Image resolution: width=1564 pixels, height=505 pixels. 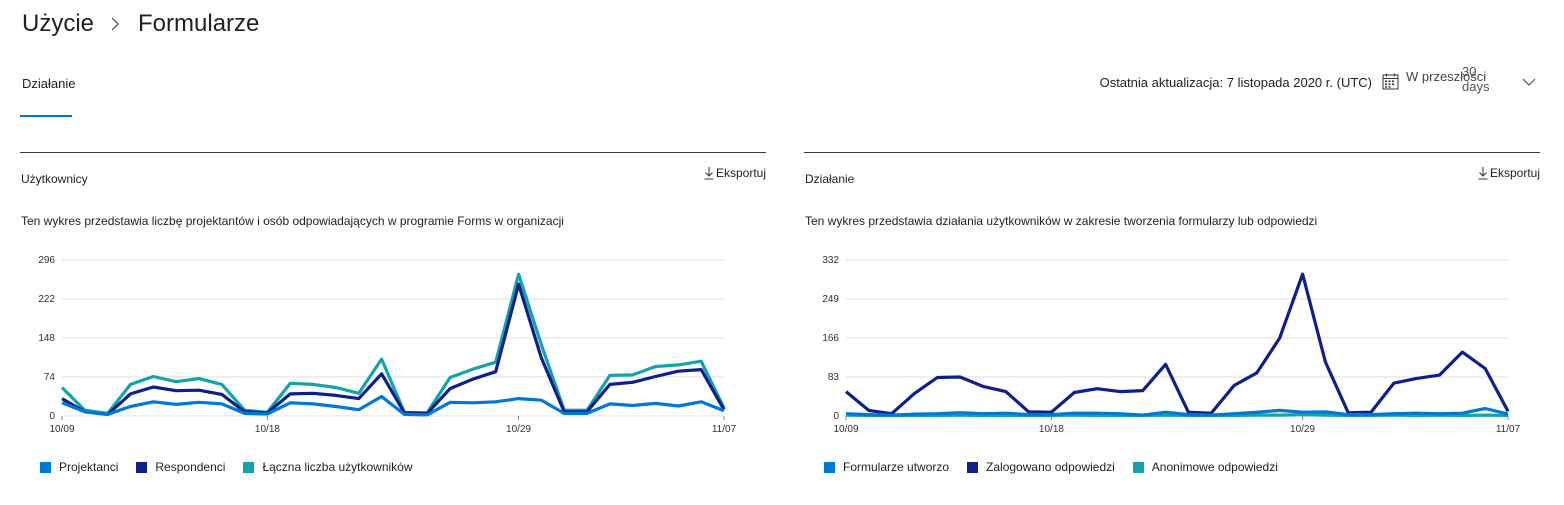 I want to click on legend-item: Anonimowe odpowiedzi, so click(x=1205, y=467).